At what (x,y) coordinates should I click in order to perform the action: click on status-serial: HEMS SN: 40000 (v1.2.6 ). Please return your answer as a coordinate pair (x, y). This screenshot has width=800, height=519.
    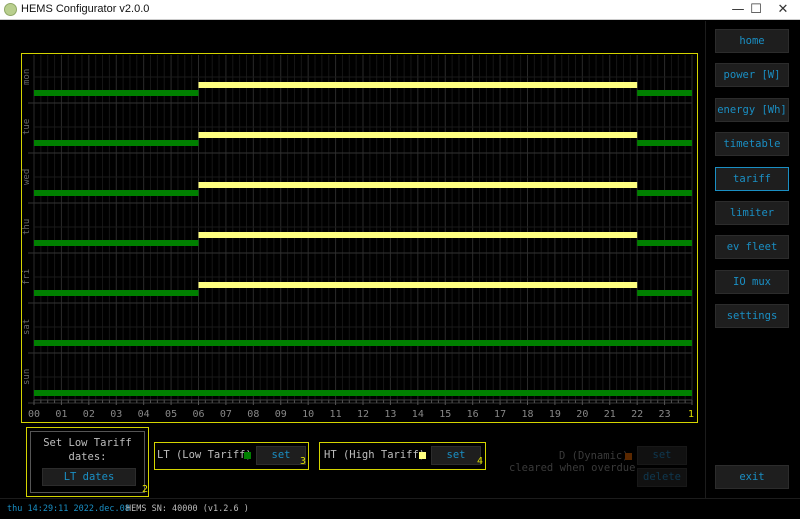
    Looking at the image, I should click on (187, 509).